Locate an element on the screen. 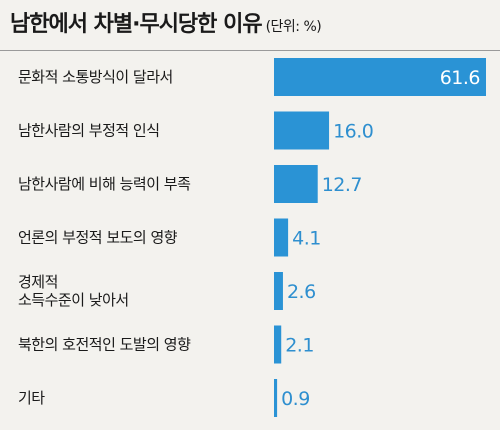 The height and width of the screenshot is (430, 500). title-divider is located at coordinates (250, 50).